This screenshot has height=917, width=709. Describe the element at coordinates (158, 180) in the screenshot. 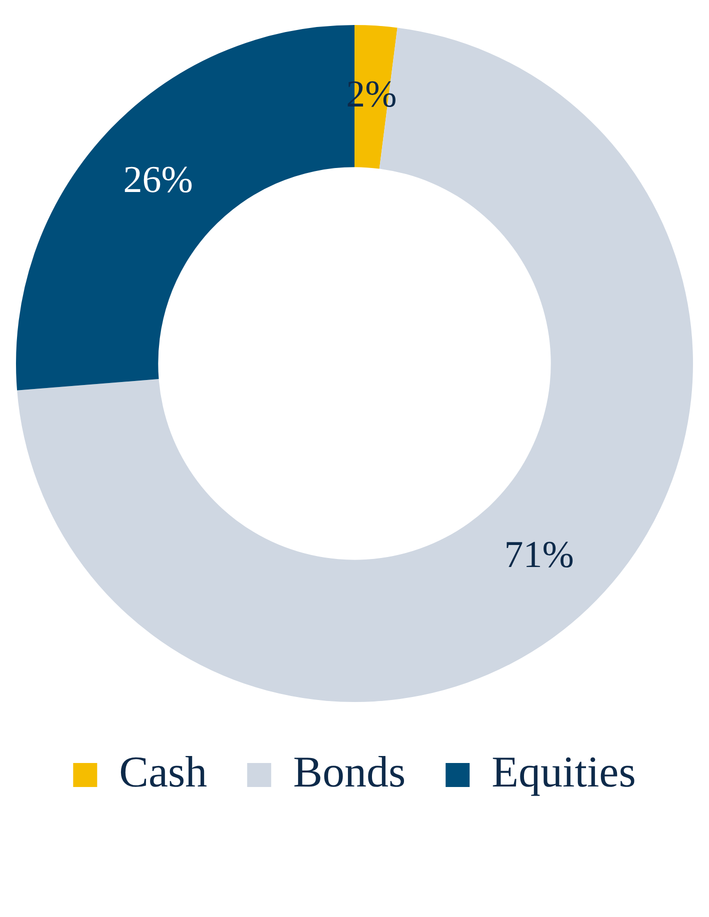

I see `data-label: 26%` at that location.